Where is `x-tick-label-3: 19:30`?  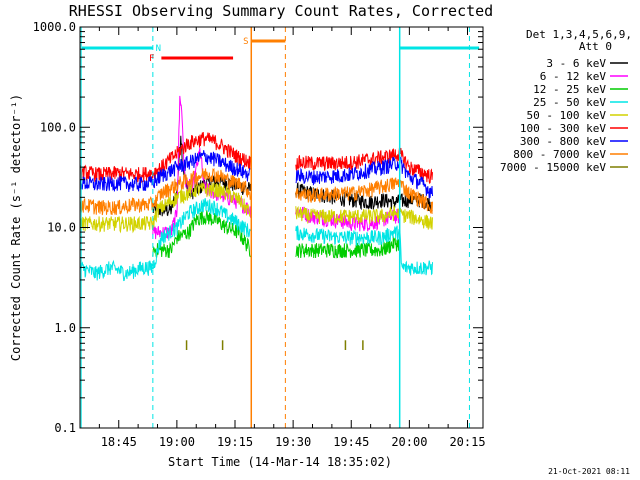 x-tick-label-3: 19:30 is located at coordinates (293, 442).